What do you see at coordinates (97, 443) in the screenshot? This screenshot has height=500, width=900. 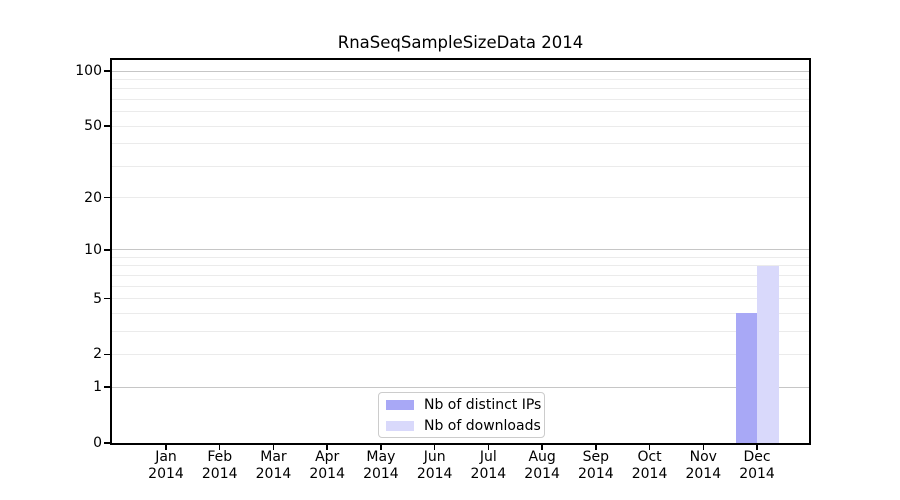 I see `y-tick-label: 0` at bounding box center [97, 443].